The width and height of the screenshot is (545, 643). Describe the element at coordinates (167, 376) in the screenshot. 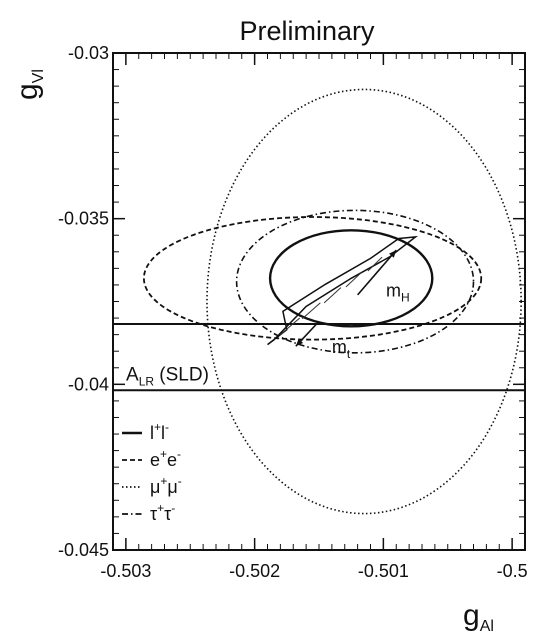

I see `alr-label: ALR (SLD)` at that location.